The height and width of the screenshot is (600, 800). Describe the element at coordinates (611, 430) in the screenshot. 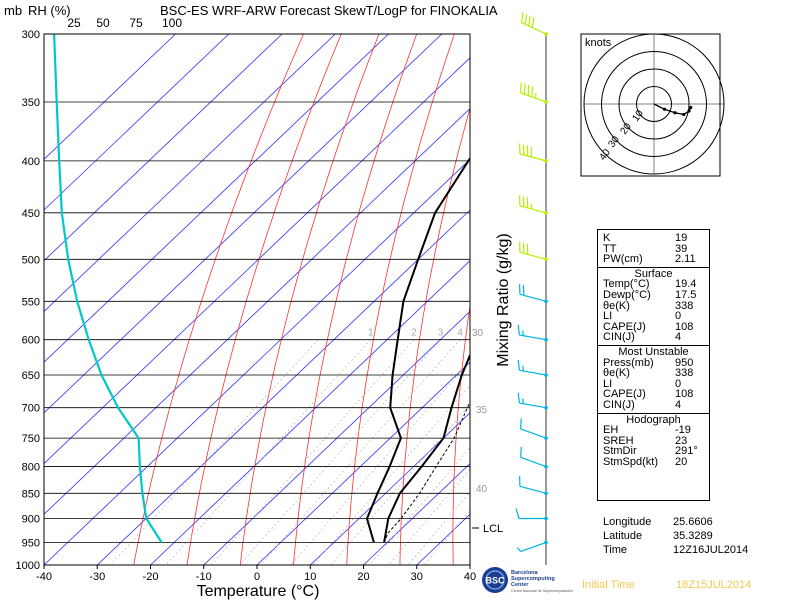

I see `index-key: EH` at that location.